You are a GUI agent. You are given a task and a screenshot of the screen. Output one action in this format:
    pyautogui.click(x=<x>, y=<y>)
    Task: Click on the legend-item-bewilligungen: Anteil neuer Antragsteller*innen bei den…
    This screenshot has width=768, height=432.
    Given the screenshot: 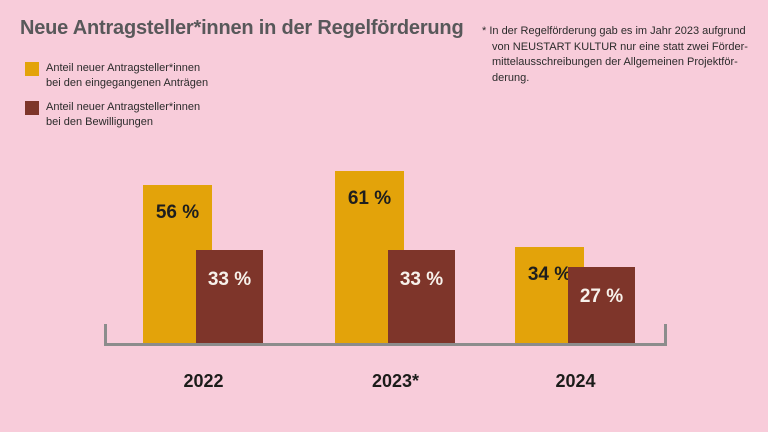 What is the action you would take?
    pyautogui.click(x=116, y=115)
    